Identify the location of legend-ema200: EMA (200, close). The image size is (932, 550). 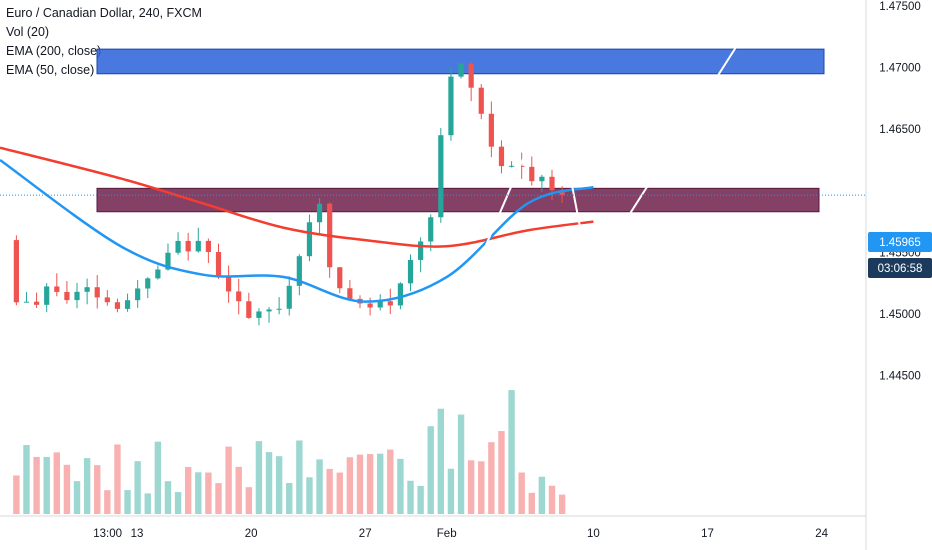
(54, 51).